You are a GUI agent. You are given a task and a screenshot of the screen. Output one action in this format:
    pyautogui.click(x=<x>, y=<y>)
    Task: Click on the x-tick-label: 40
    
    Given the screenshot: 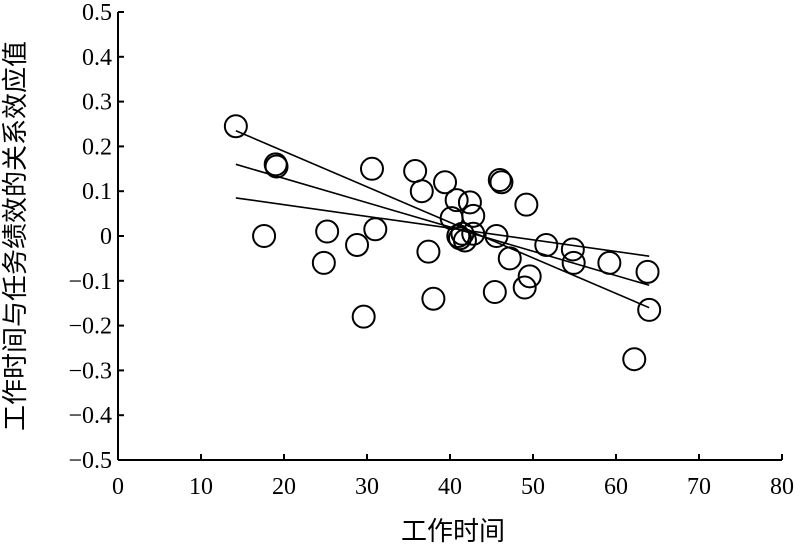 What is the action you would take?
    pyautogui.click(x=450, y=487)
    